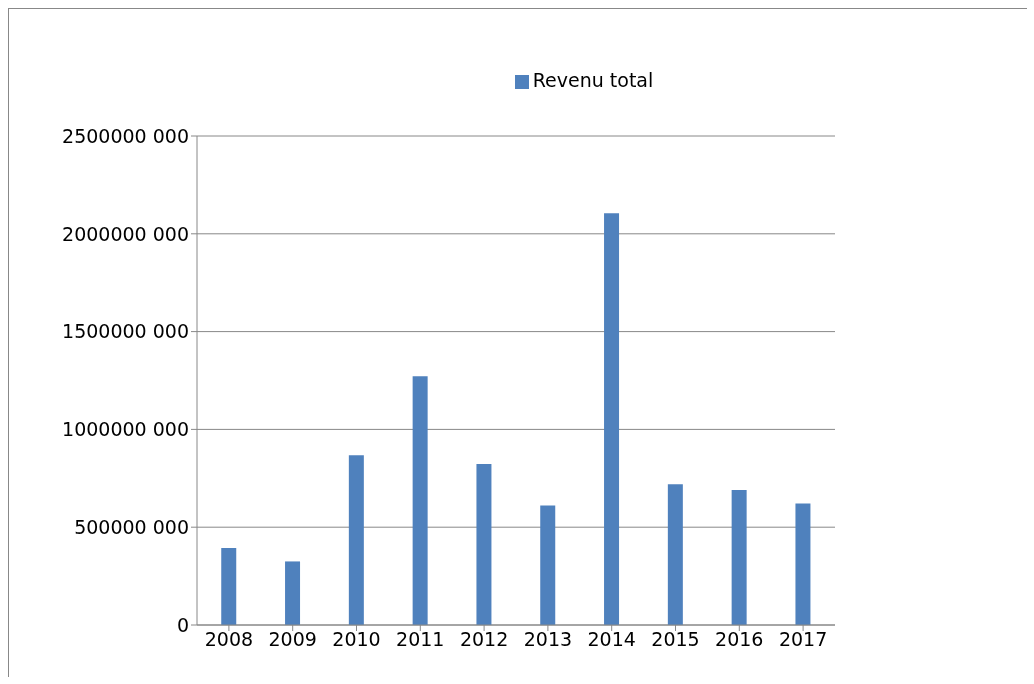 Image resolution: width=1034 pixels, height=684 pixels. I want to click on x-tick-label: 2012, so click(484, 639).